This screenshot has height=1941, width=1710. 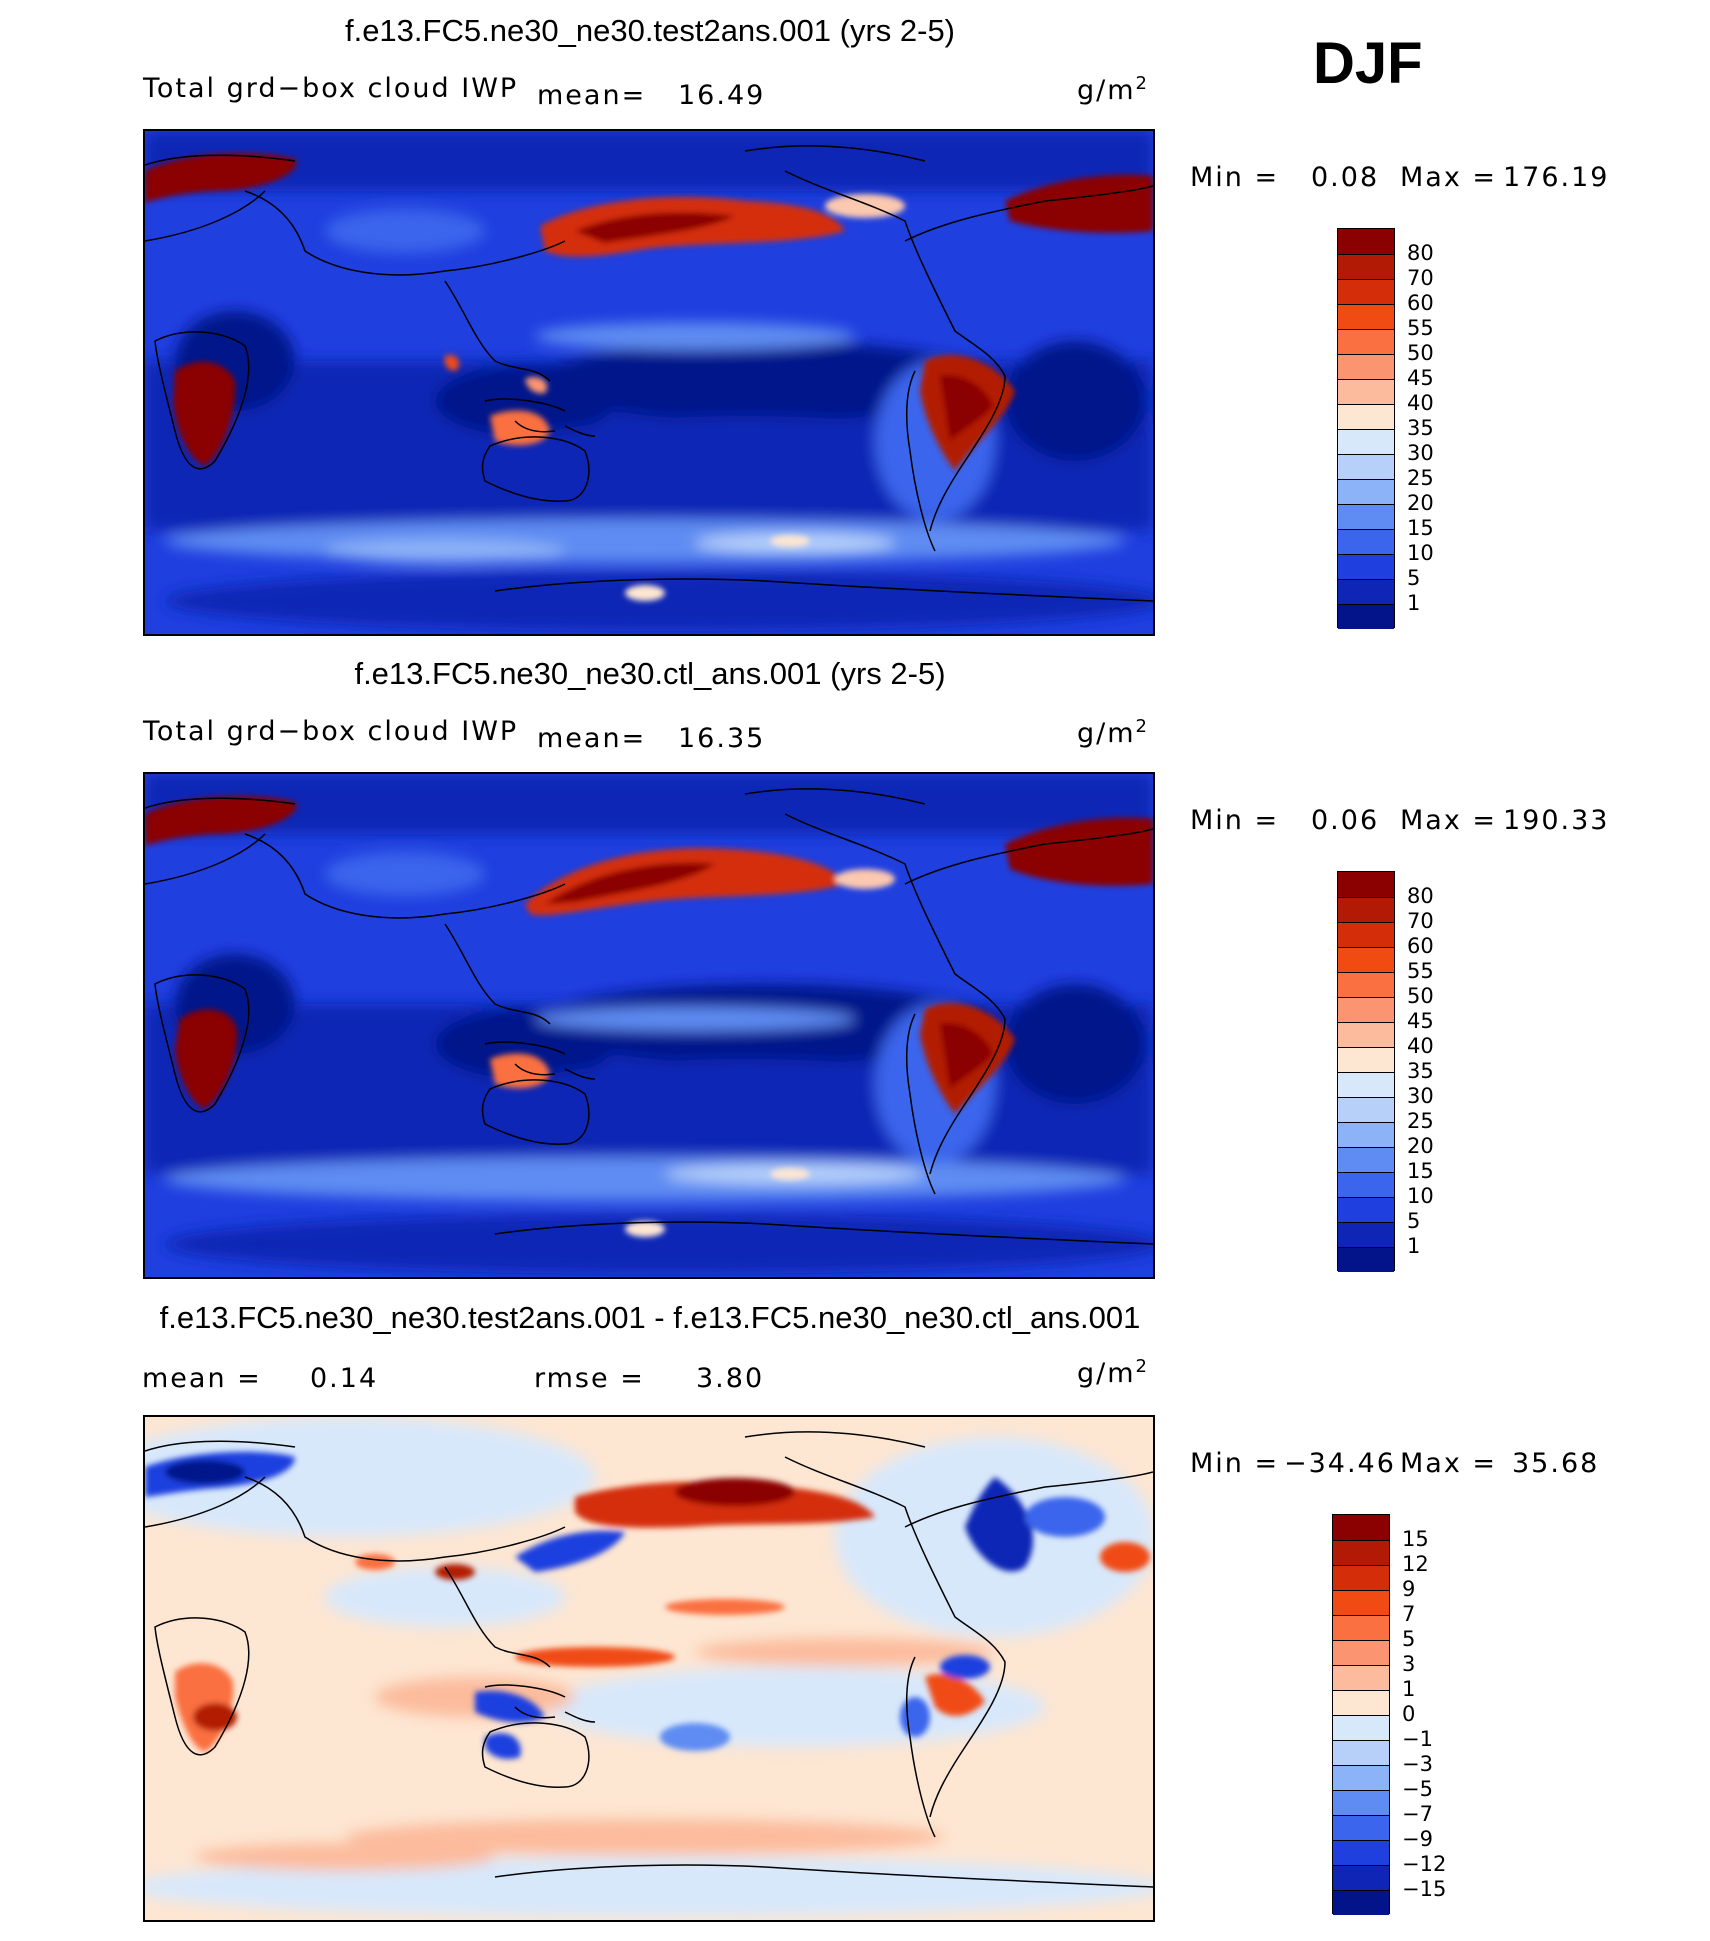 What do you see at coordinates (649, 1016) in the screenshot?
I see `panel-2-coastlines` at bounding box center [649, 1016].